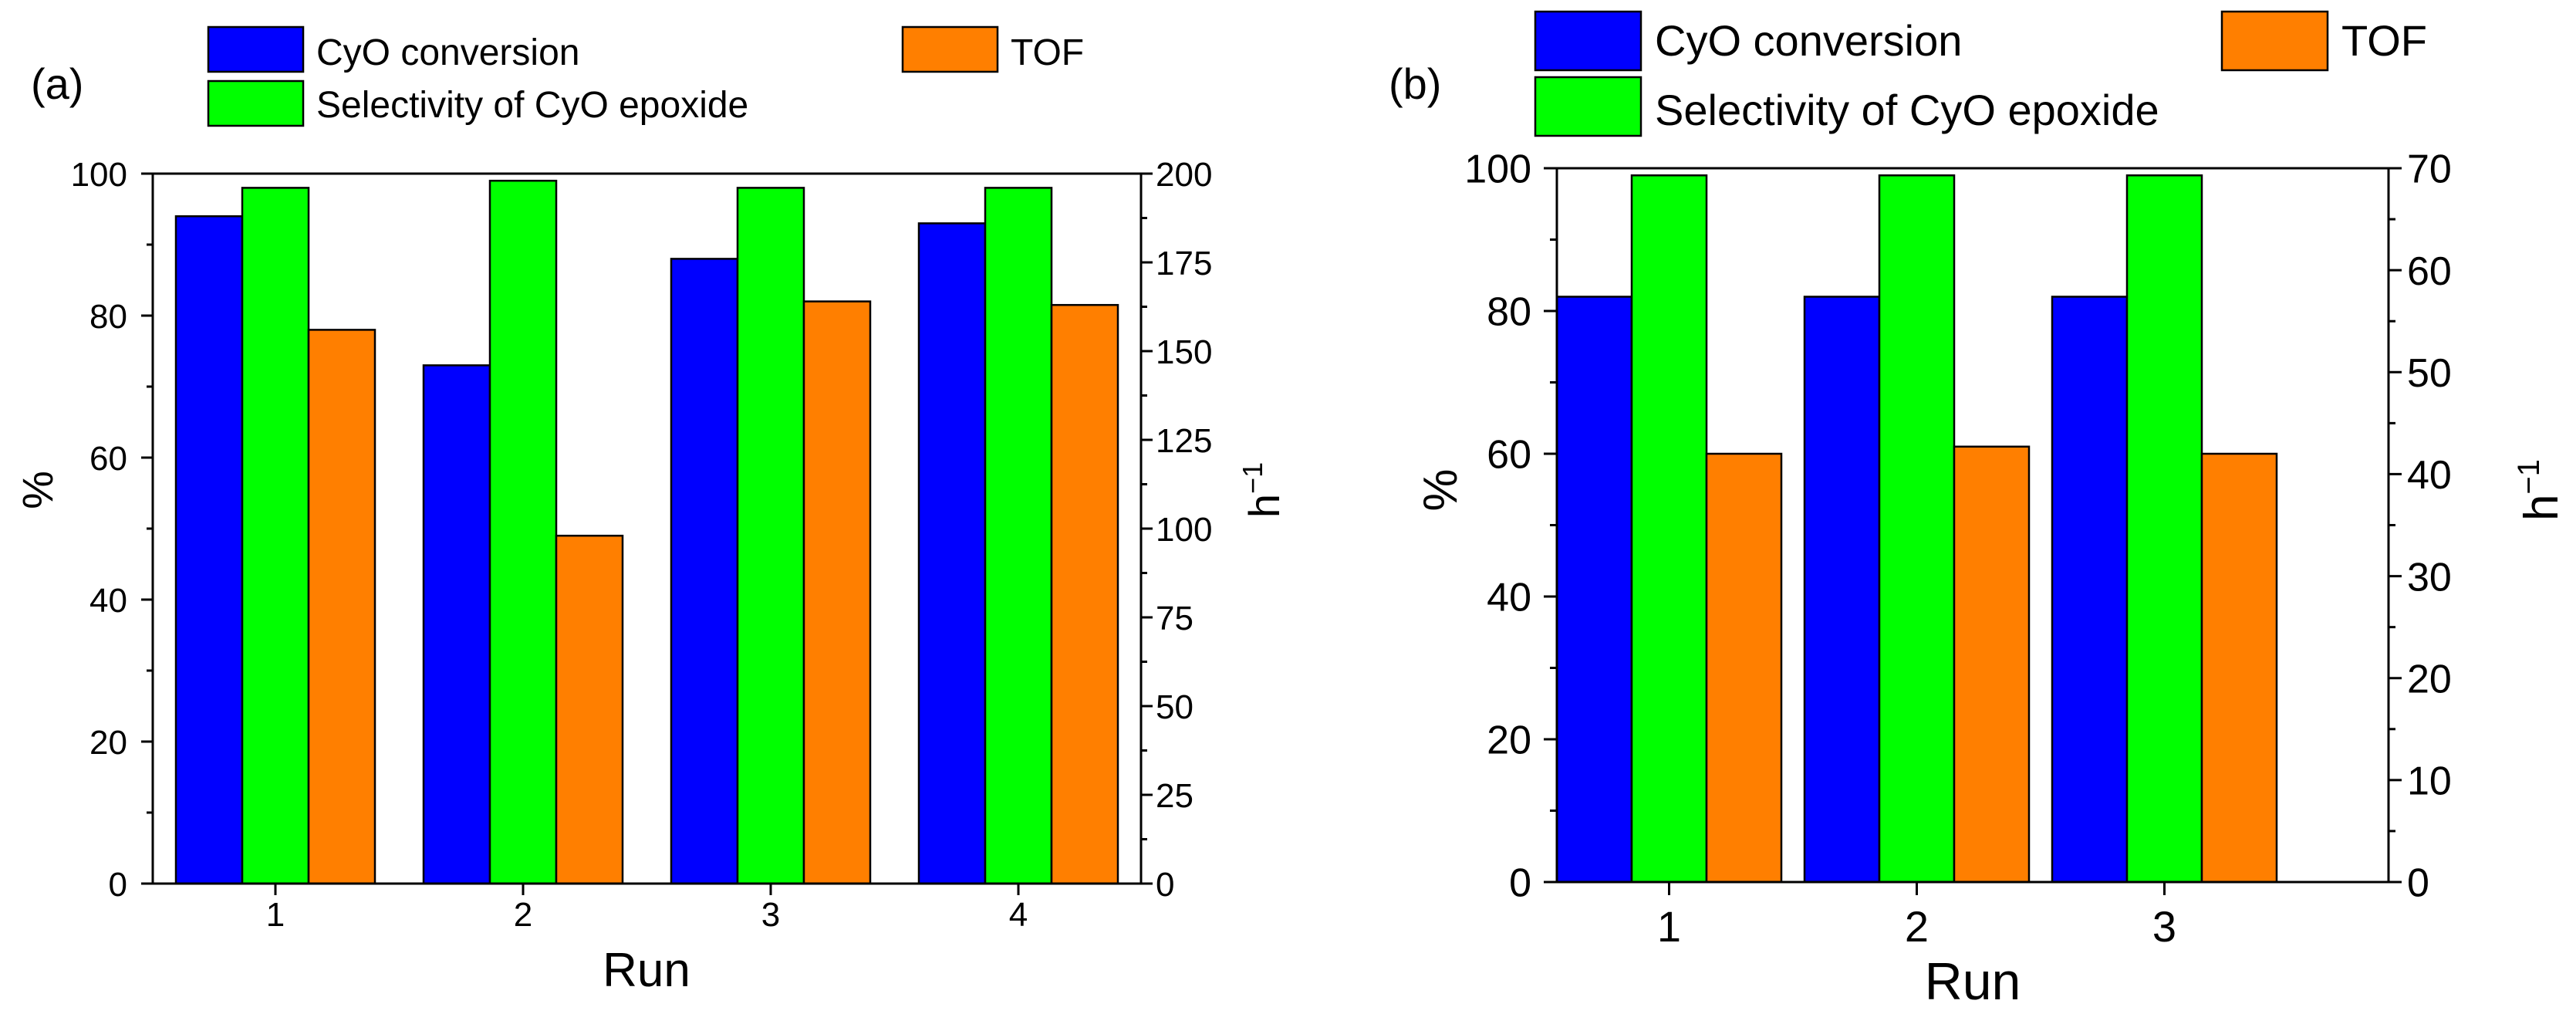  Describe the element at coordinates (2418, 883) in the screenshot. I see `panel-b-y2-tick-label: 0` at that location.